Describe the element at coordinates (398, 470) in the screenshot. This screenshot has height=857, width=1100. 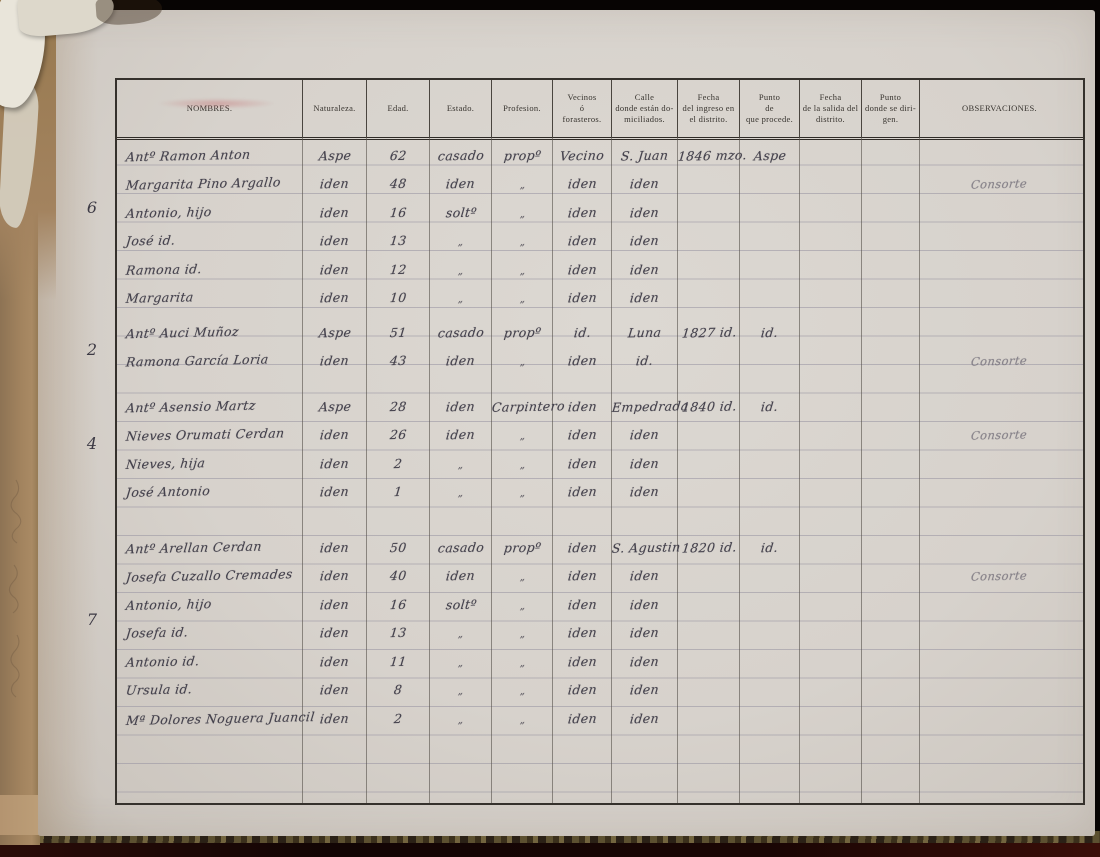
I see `column-rule-edad` at that location.